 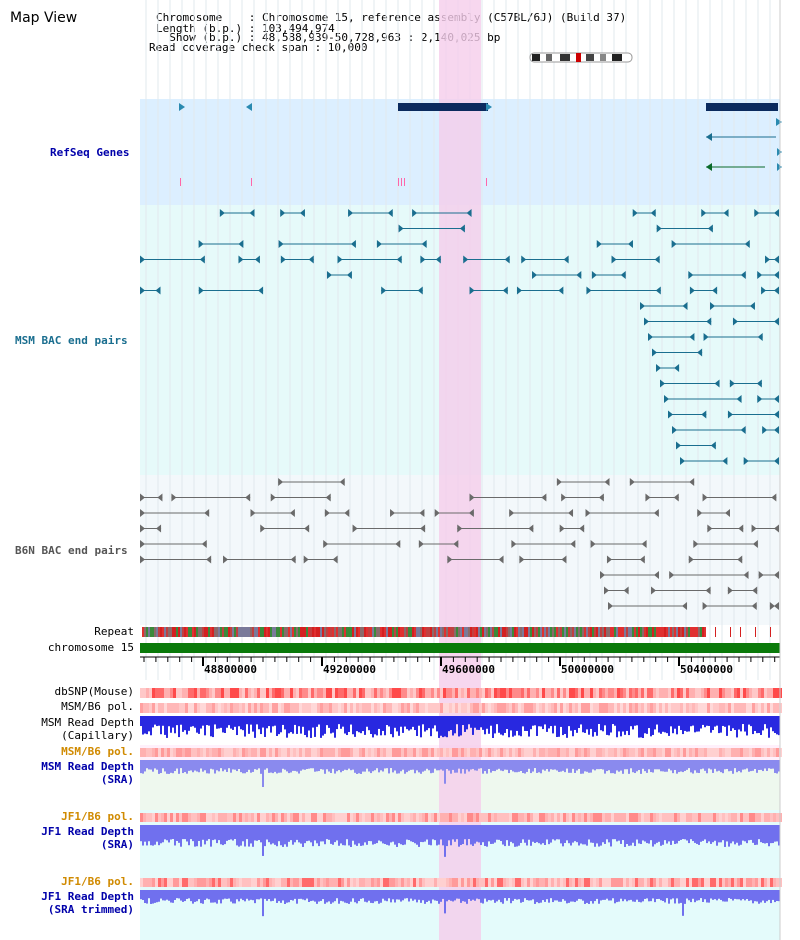 I want to click on gene-marker, so click(x=709, y=167).